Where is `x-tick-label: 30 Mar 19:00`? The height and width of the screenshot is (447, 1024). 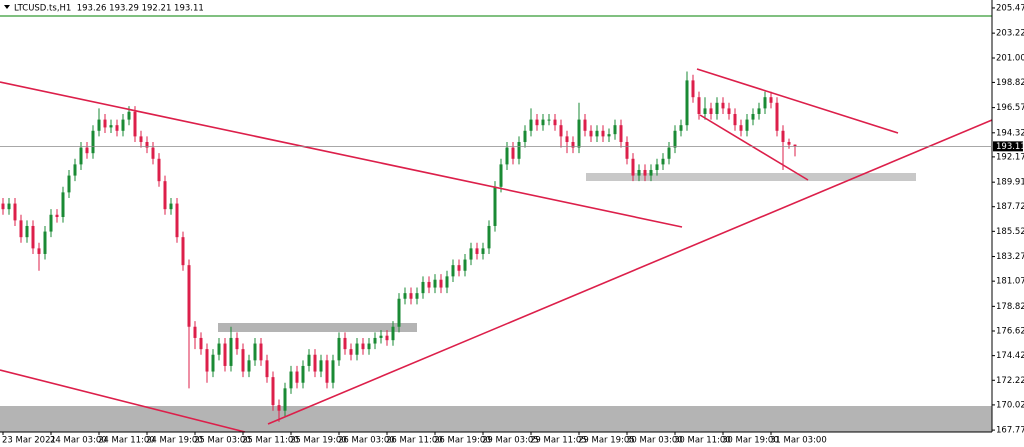
x-tick-label: 30 Mar 19:00 is located at coordinates (750, 441).